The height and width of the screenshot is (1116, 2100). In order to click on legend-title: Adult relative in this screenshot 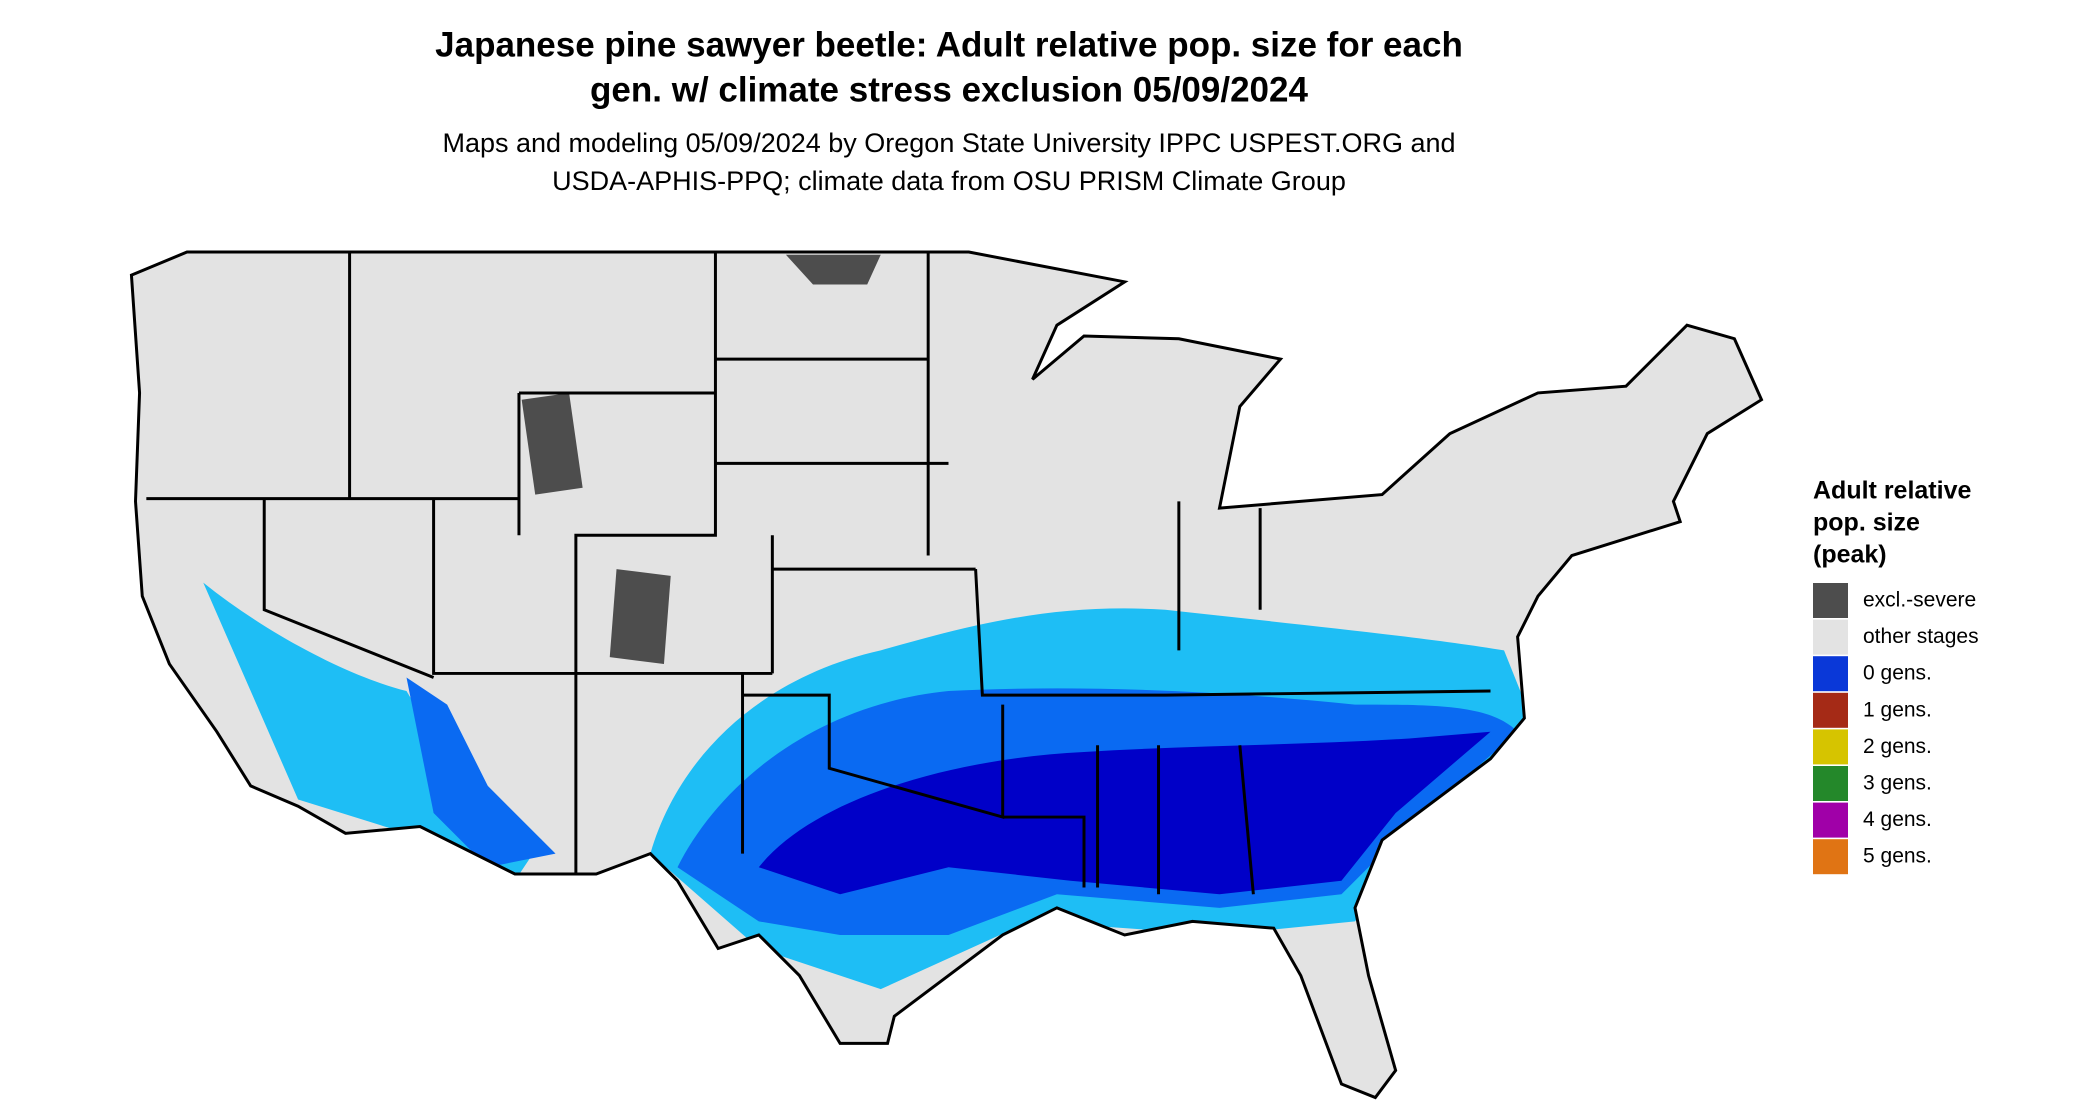, I will do `click(1892, 491)`.